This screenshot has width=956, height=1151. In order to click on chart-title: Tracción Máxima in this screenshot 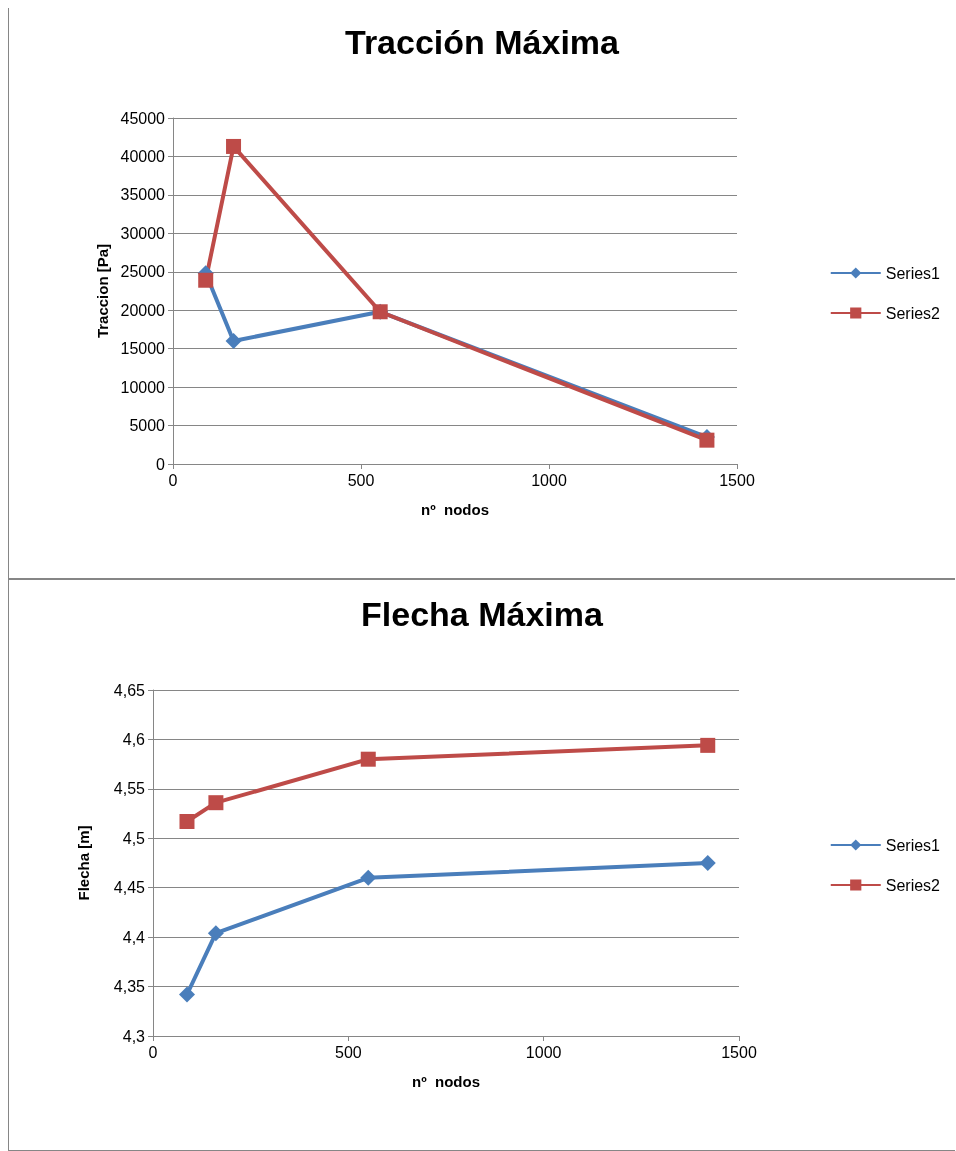, I will do `click(482, 42)`.